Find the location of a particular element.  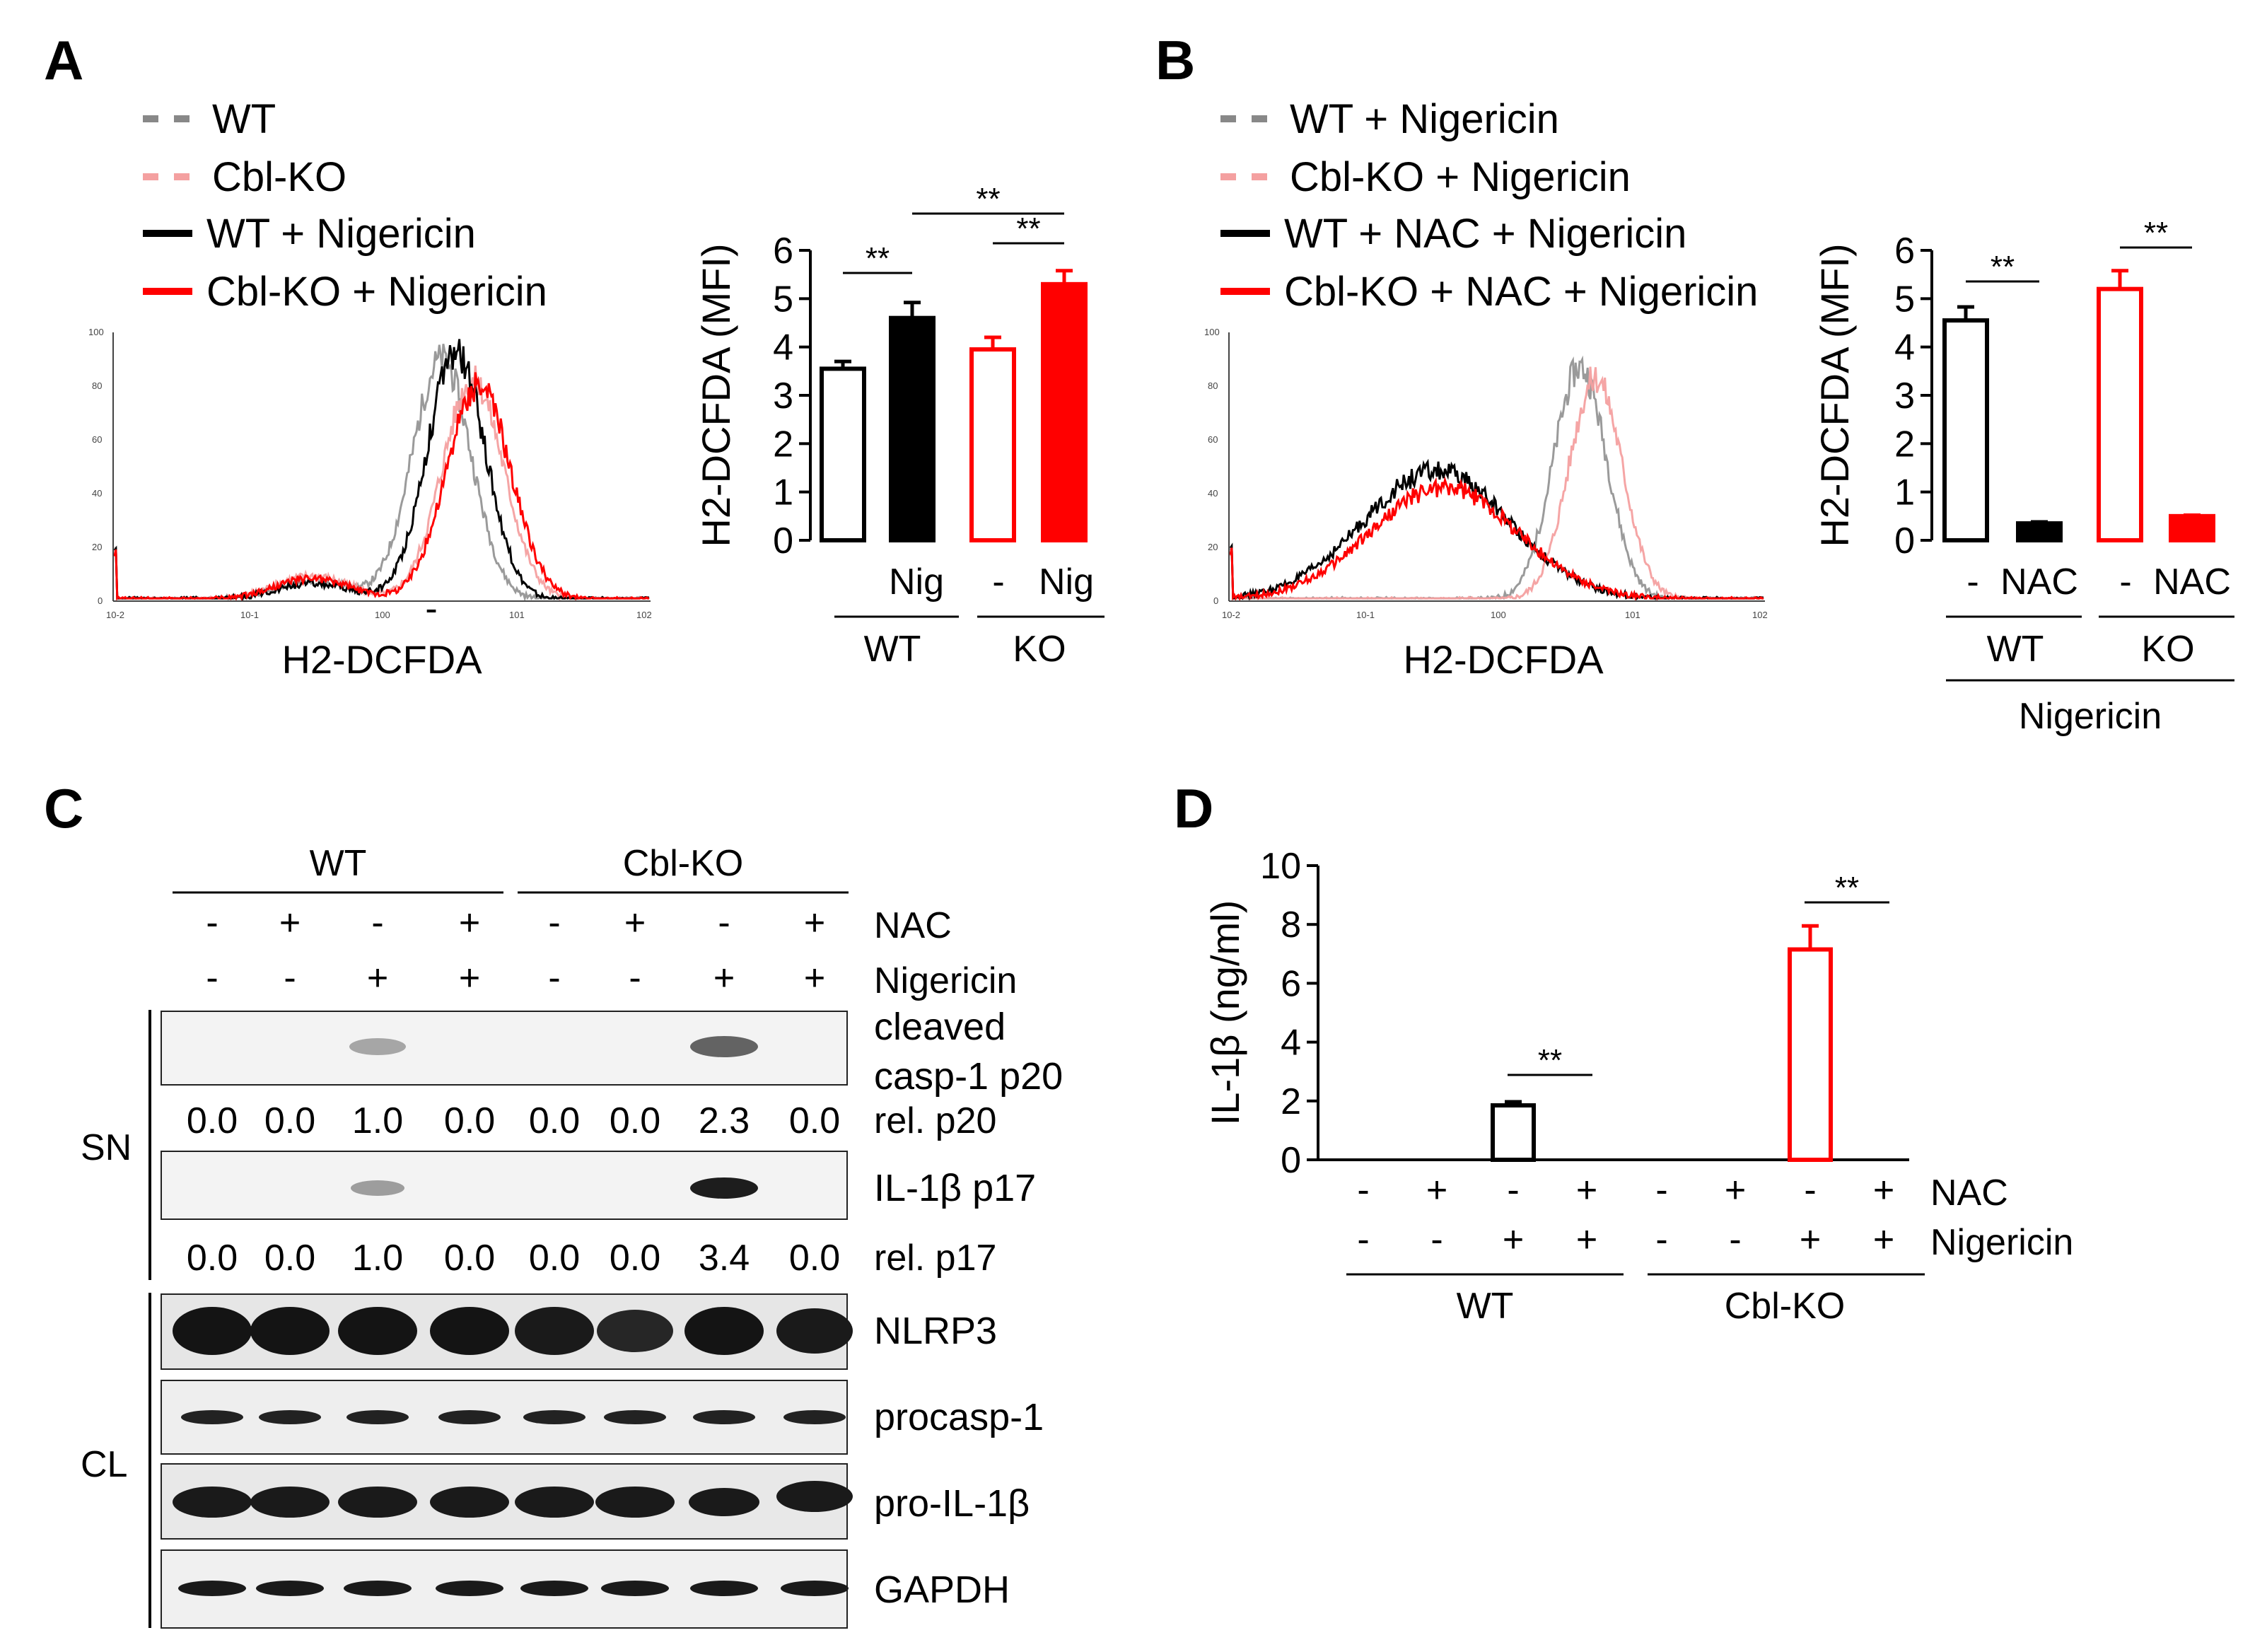

legend-label-cbl-ko-nig: Cbl-KO + Nigericin is located at coordinates (377, 292).